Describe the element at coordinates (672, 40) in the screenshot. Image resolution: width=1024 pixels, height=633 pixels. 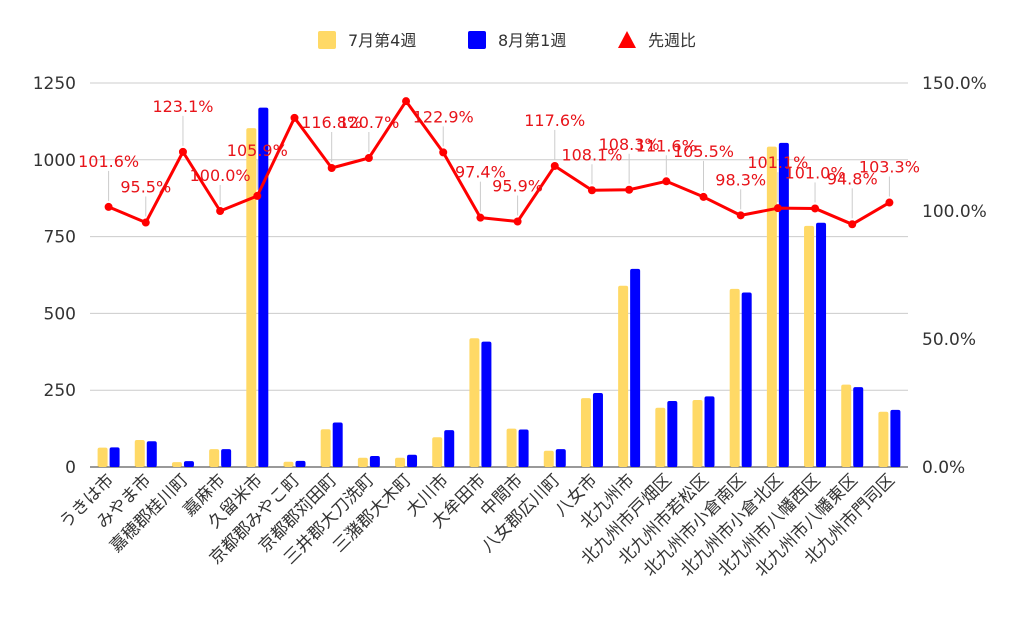
I see `legend-label: 先週比` at that location.